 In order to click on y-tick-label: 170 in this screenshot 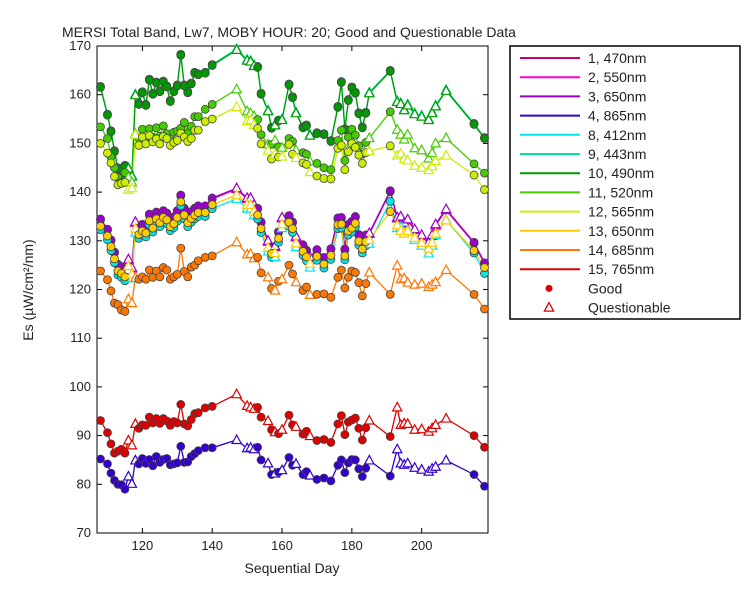, I will do `click(80, 45)`.